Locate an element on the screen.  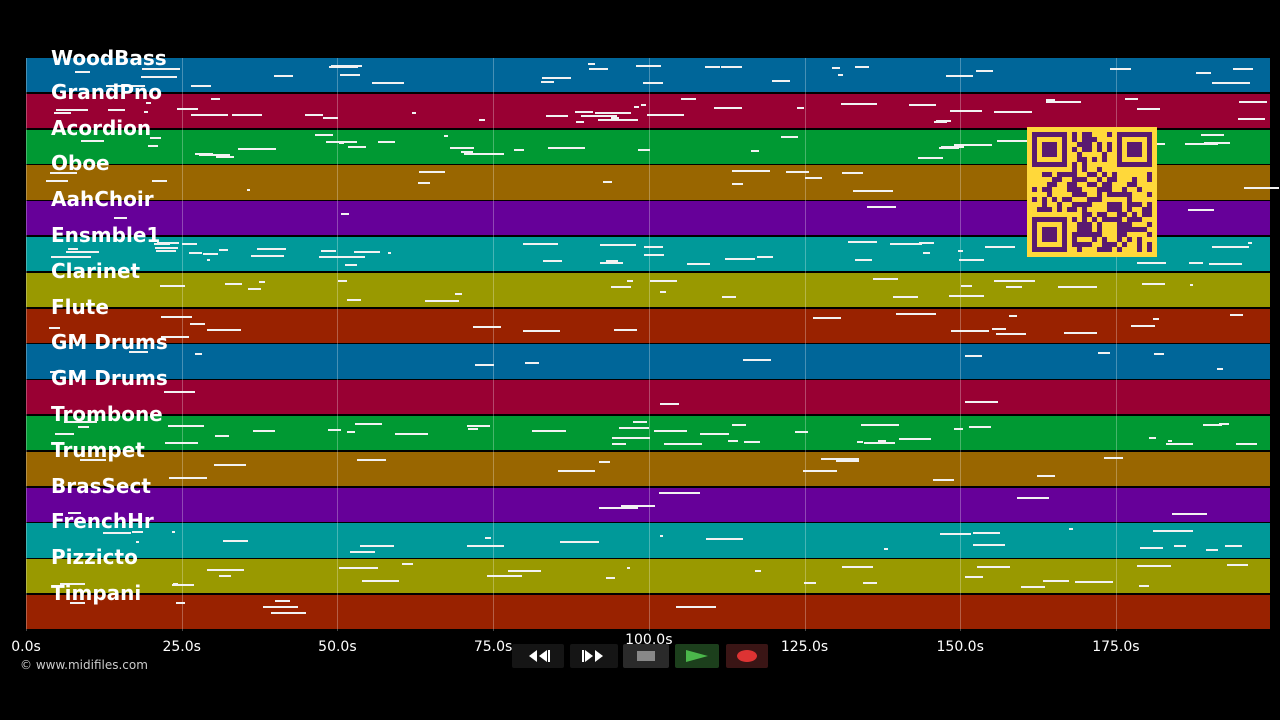
rewind-button is located at coordinates (538, 656).